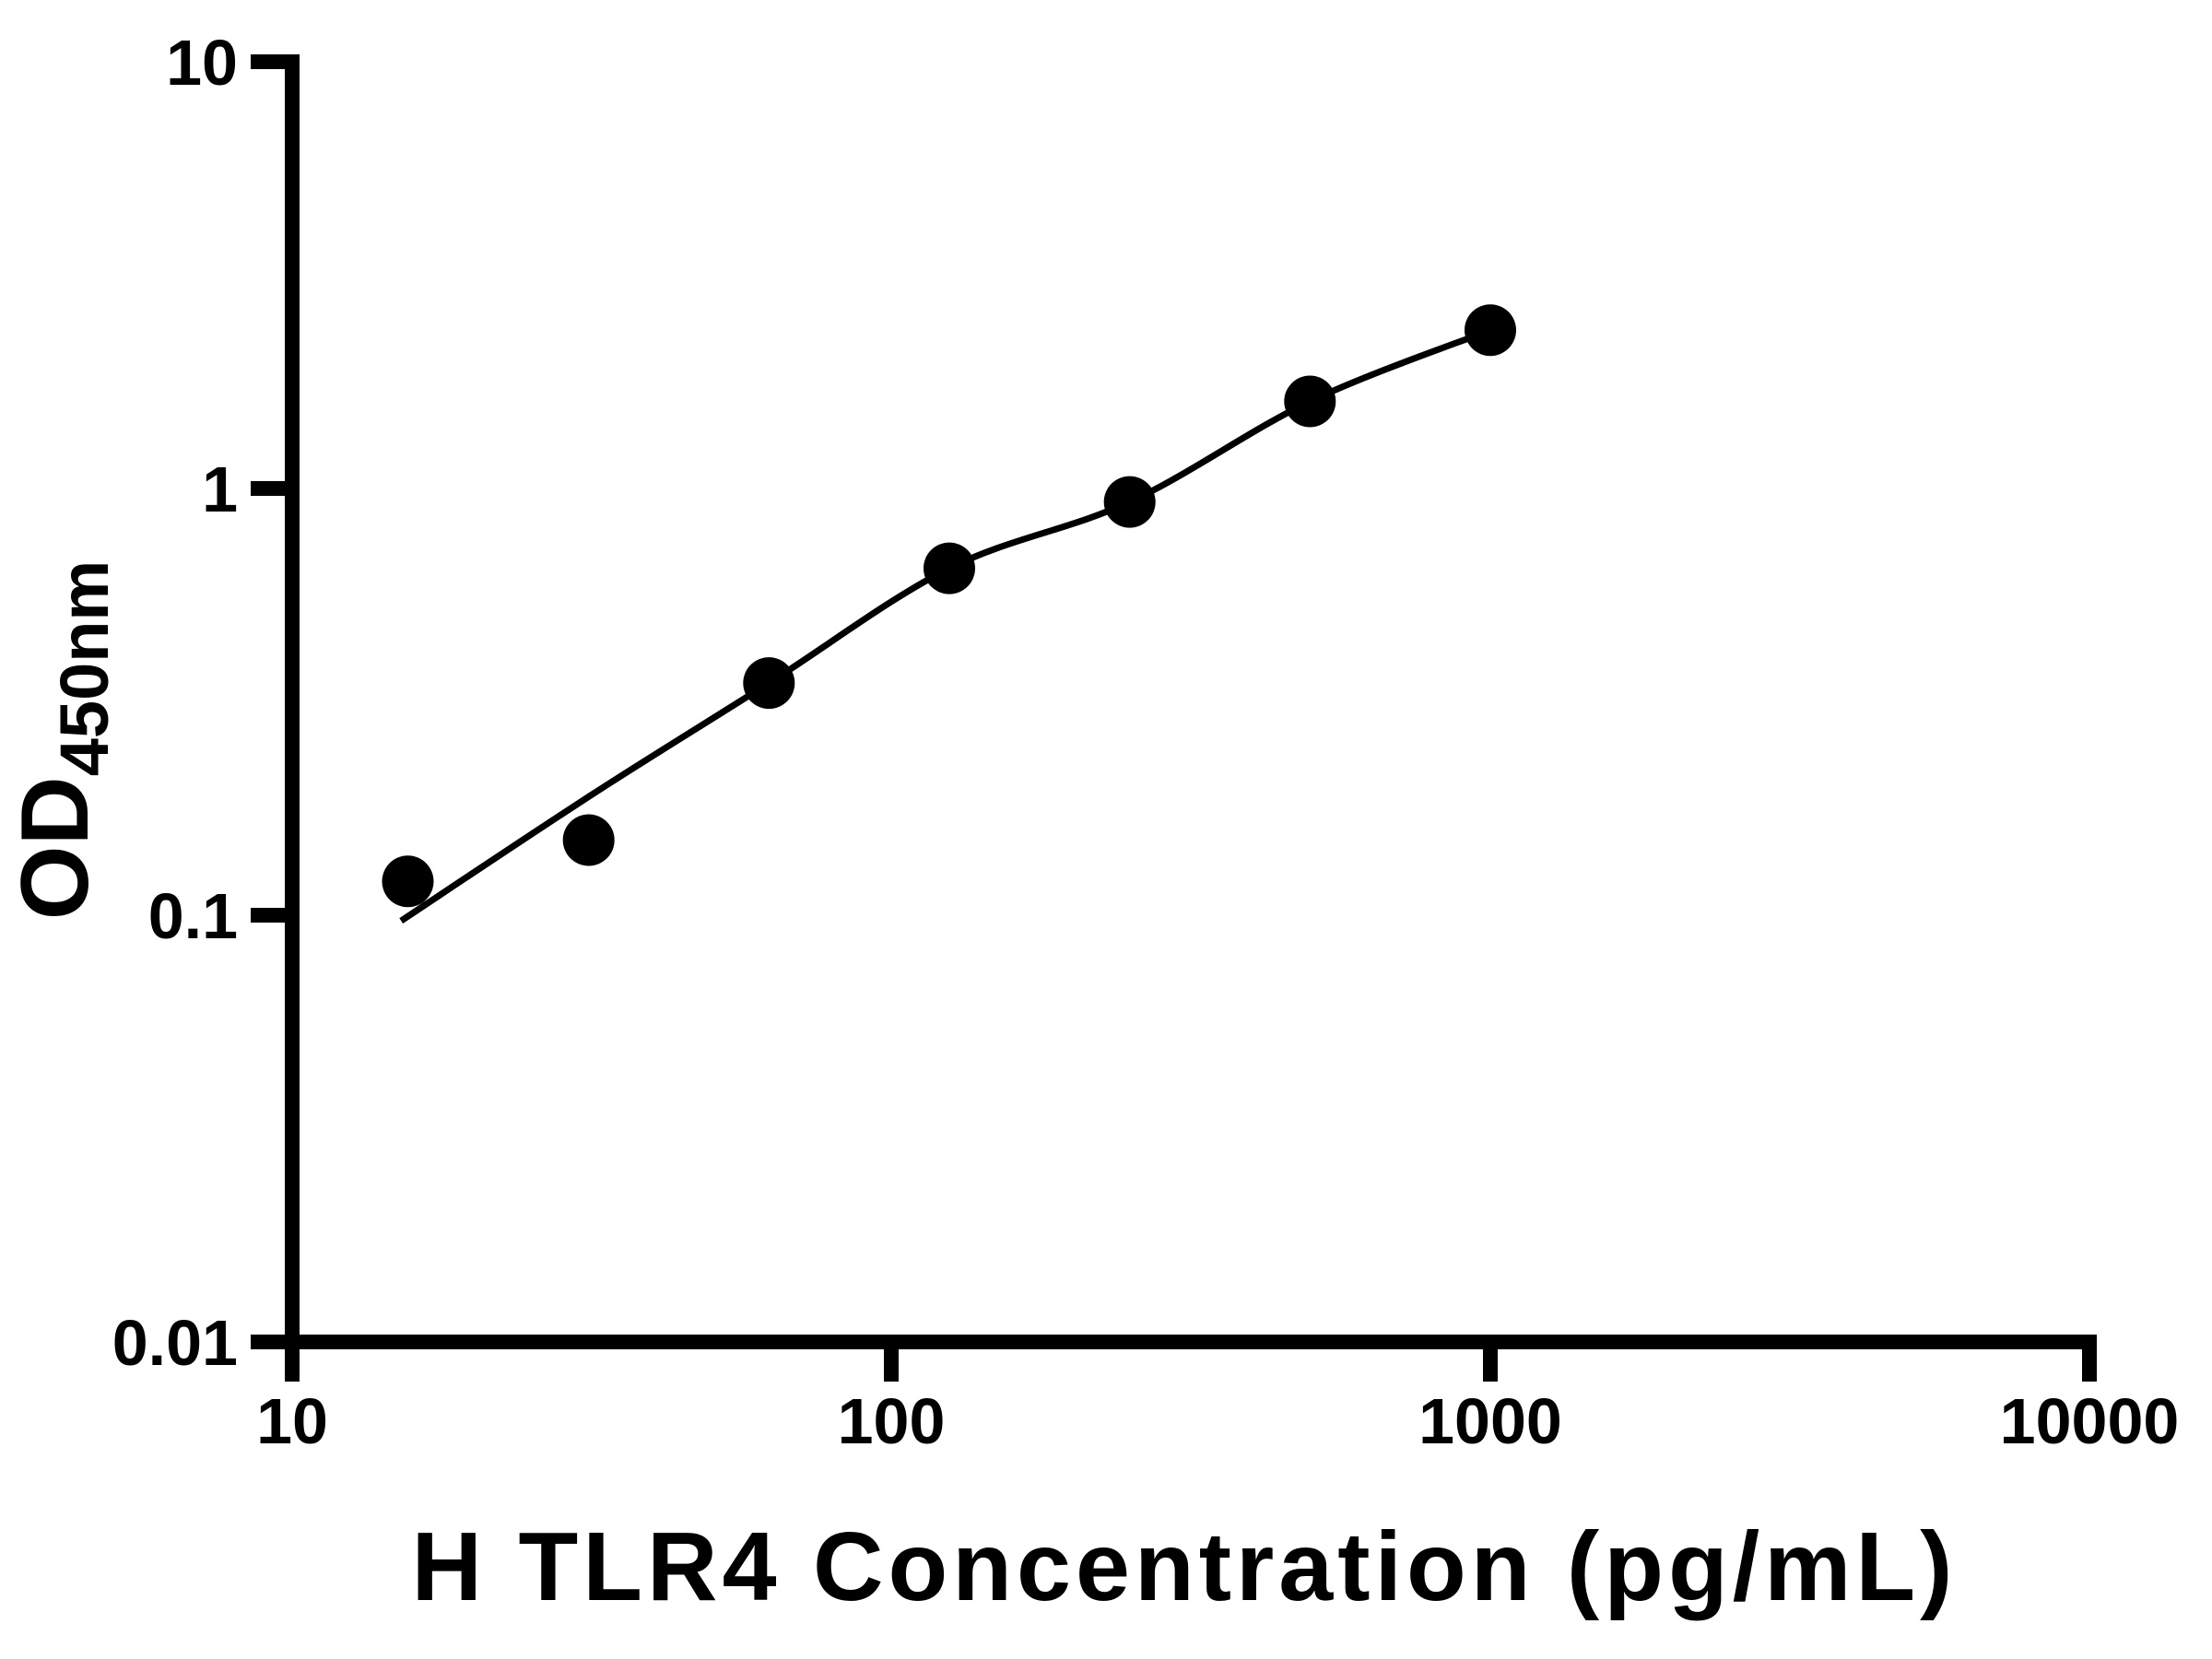 This screenshot has height=1659, width=2212. I want to click on x-axis-ticks, so click(1191, 1362).